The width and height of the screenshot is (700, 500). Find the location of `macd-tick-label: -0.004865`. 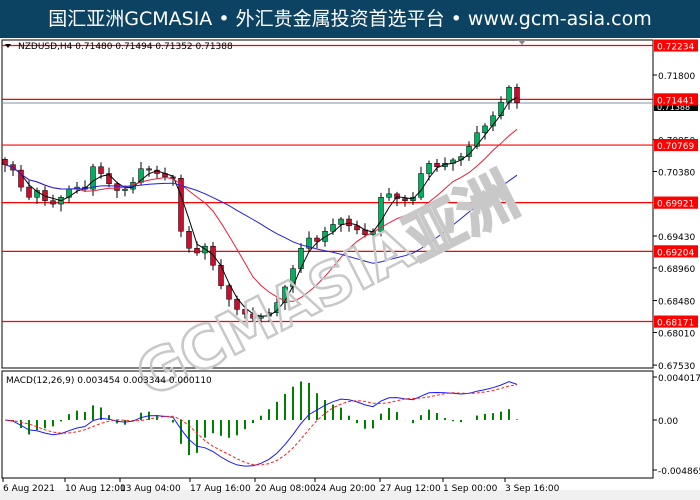

macd-tick-label: -0.004865 is located at coordinates (679, 472).